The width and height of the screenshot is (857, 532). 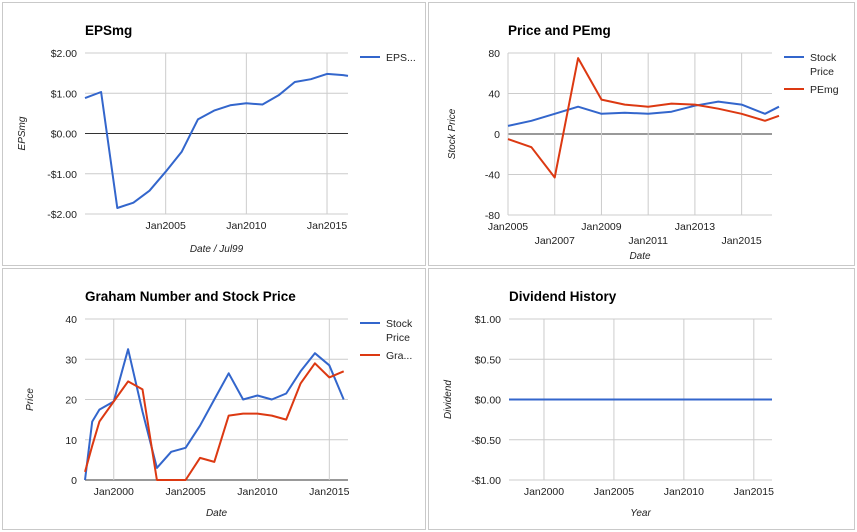 I want to click on y-tick-label: $0.50, so click(x=488, y=360).